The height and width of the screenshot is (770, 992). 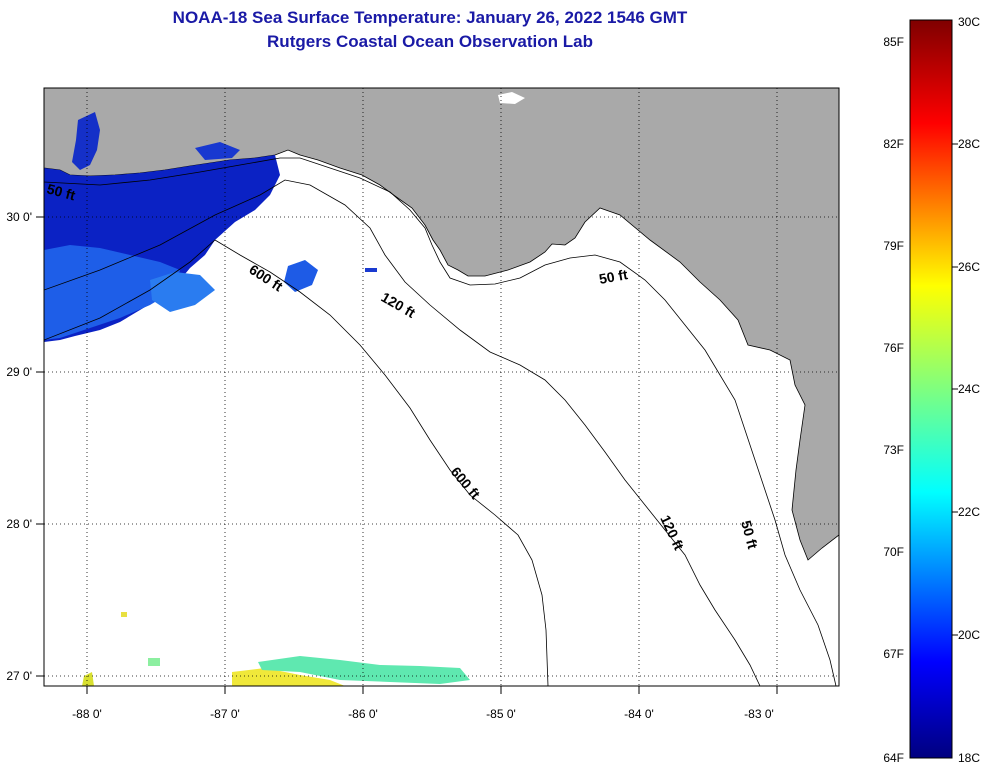 I want to click on sst-patch-east, so click(x=182, y=292).